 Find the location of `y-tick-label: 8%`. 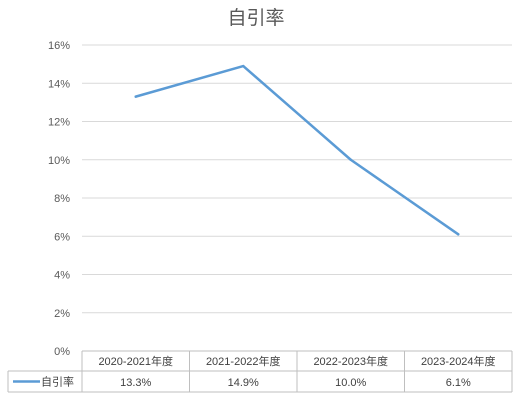

y-tick-label: 8% is located at coordinates (62, 199).